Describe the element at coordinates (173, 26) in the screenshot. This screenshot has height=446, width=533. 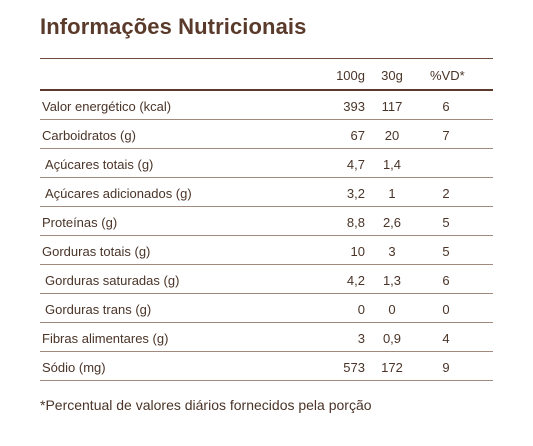
I see `page-title: Informações Nutricionais` at that location.